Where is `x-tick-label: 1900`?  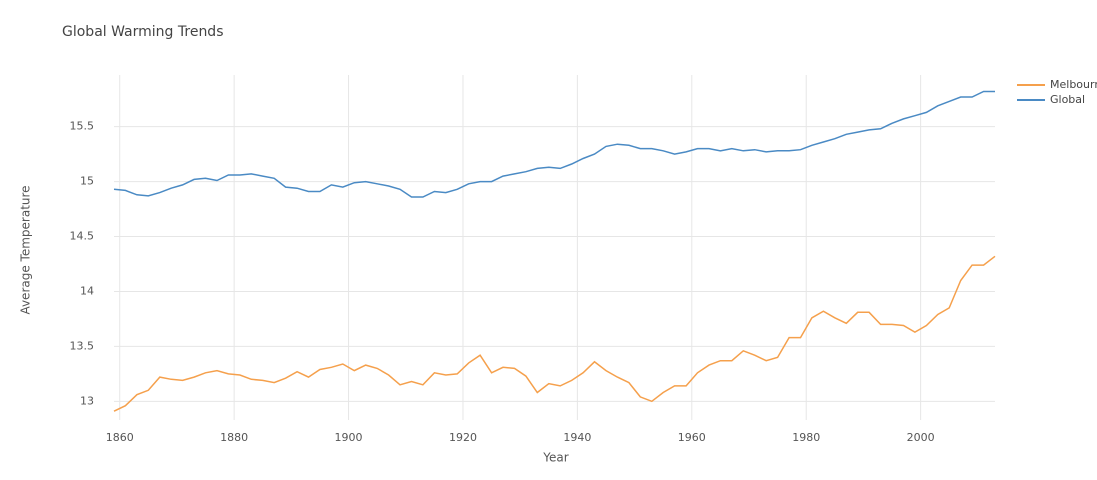 x-tick-label: 1900 is located at coordinates (349, 437).